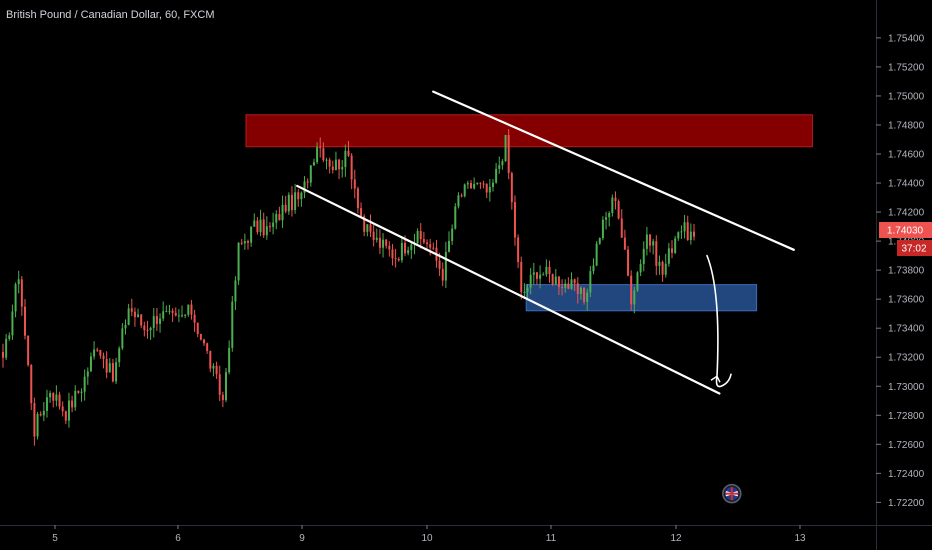  Describe the element at coordinates (905, 231) in the screenshot. I see `last-price-value: 1.74030` at that location.